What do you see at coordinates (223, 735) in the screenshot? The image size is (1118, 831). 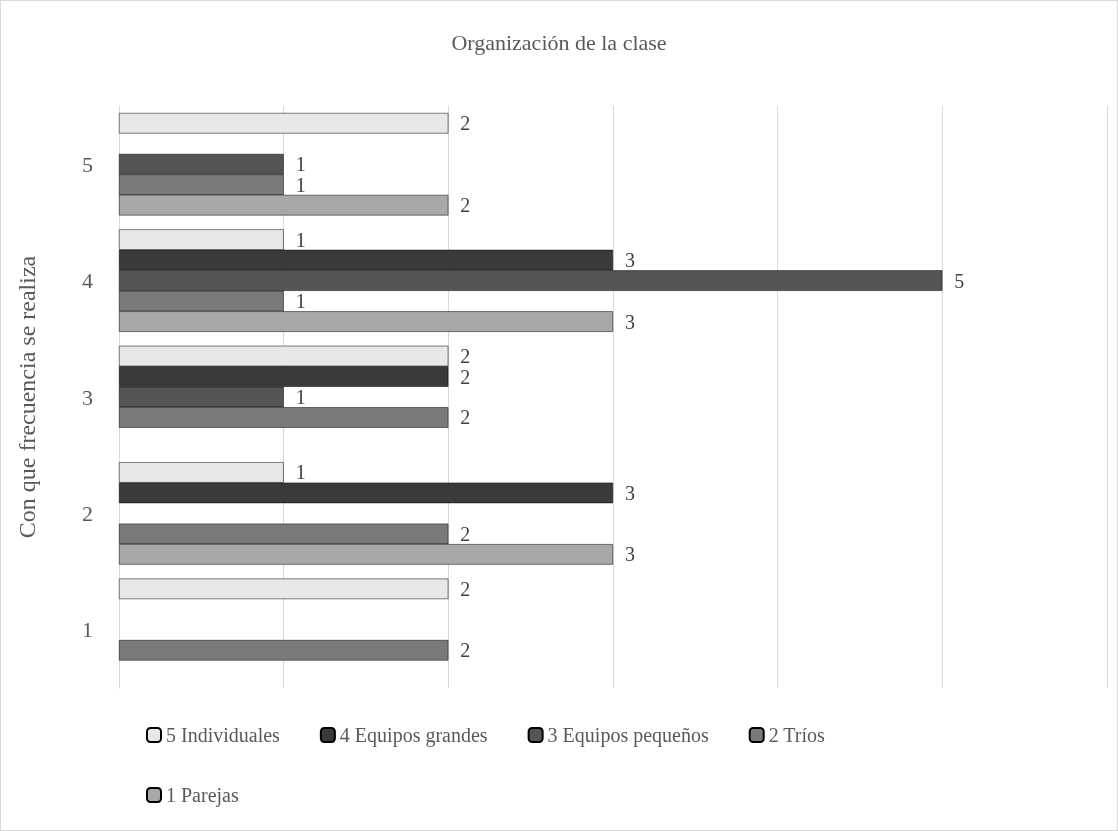 I see `legend-label: 5 Individuales` at bounding box center [223, 735].